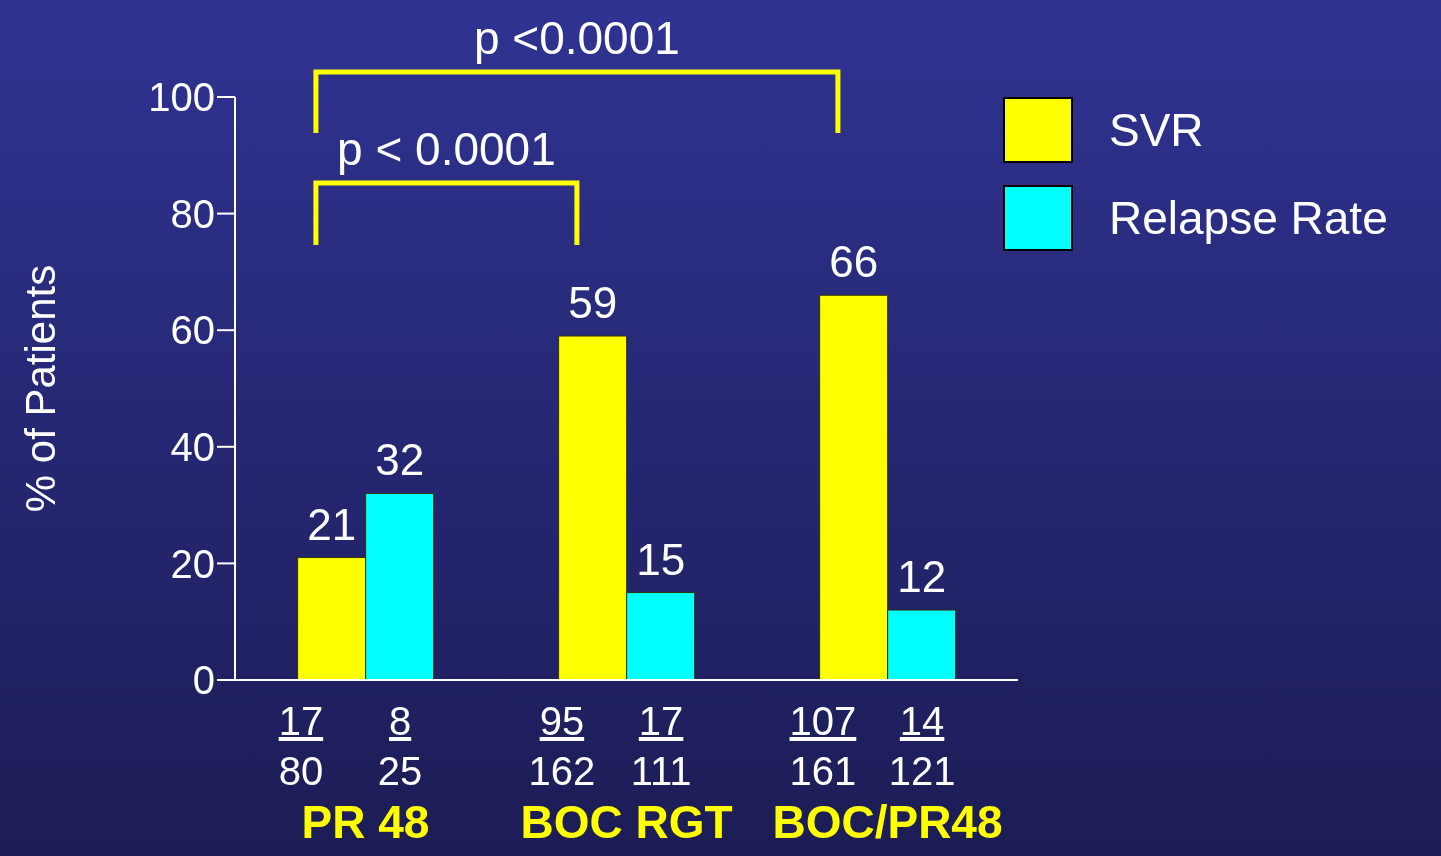 The width and height of the screenshot is (1441, 856). Describe the element at coordinates (576, 38) in the screenshot. I see `text: p <0.0001` at that location.